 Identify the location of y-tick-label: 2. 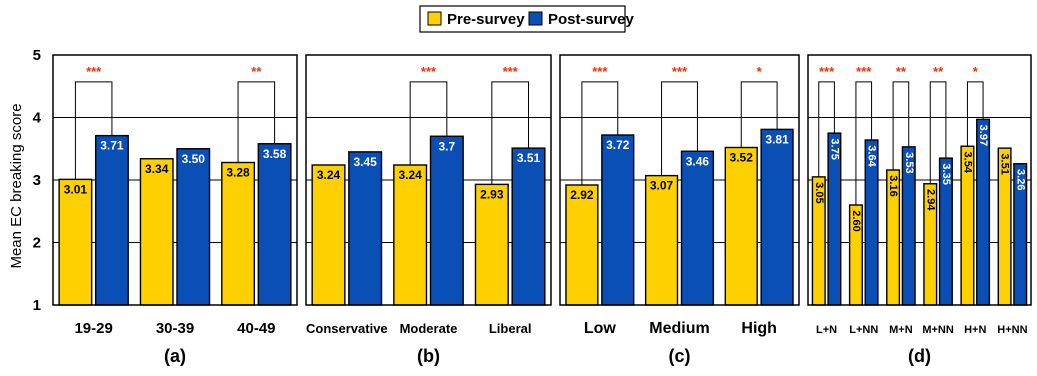
(37, 243).